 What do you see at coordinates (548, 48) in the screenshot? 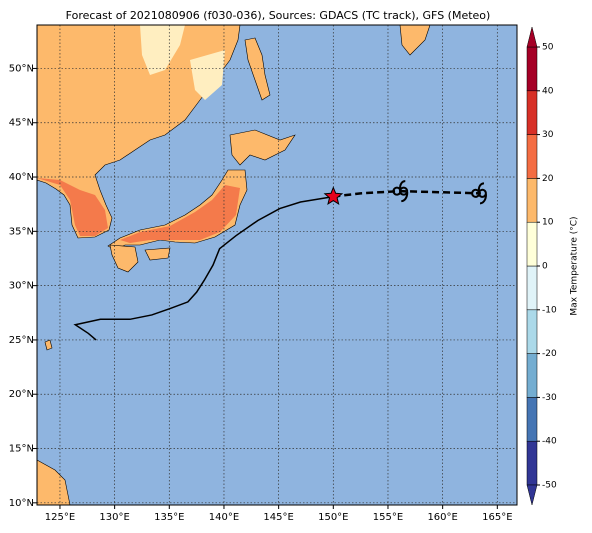
I see `colorbar-tick-label: 50` at bounding box center [548, 48].